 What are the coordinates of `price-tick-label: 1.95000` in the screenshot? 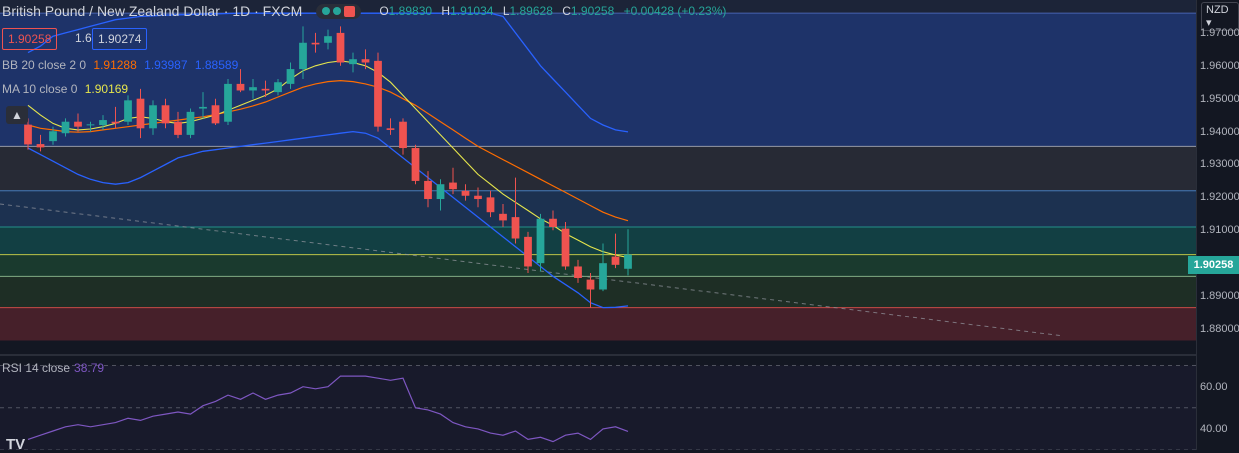 It's located at (1219, 98).